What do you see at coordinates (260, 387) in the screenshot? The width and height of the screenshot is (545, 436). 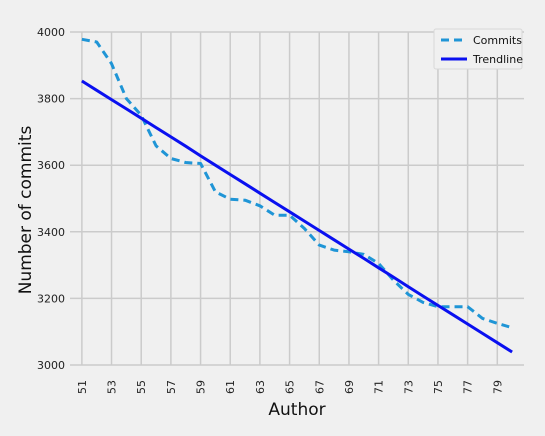 I see `x-tick-label: 63` at bounding box center [260, 387].